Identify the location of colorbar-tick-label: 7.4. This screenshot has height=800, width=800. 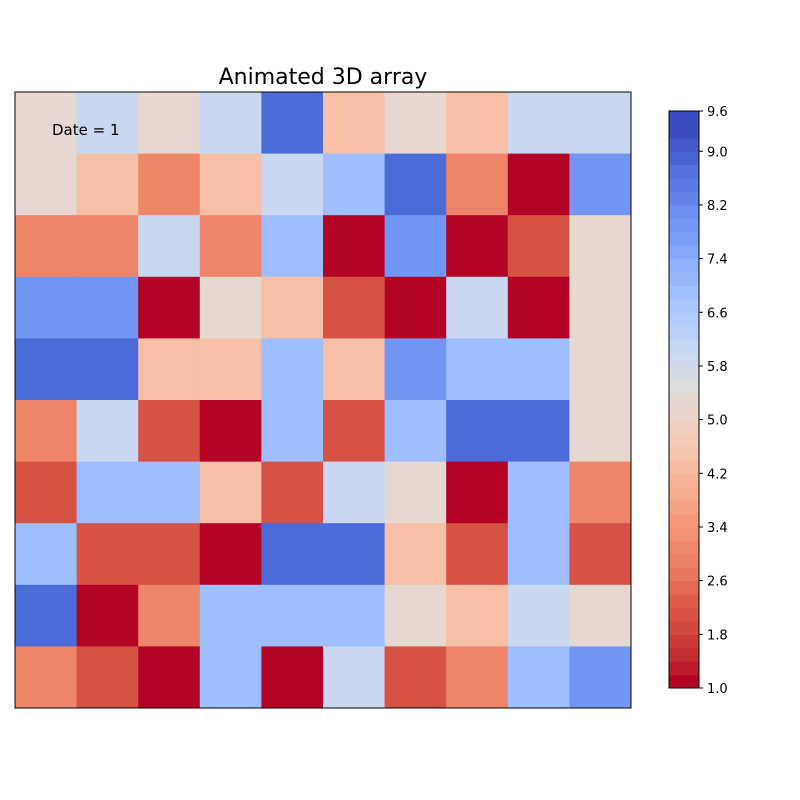
(717, 260).